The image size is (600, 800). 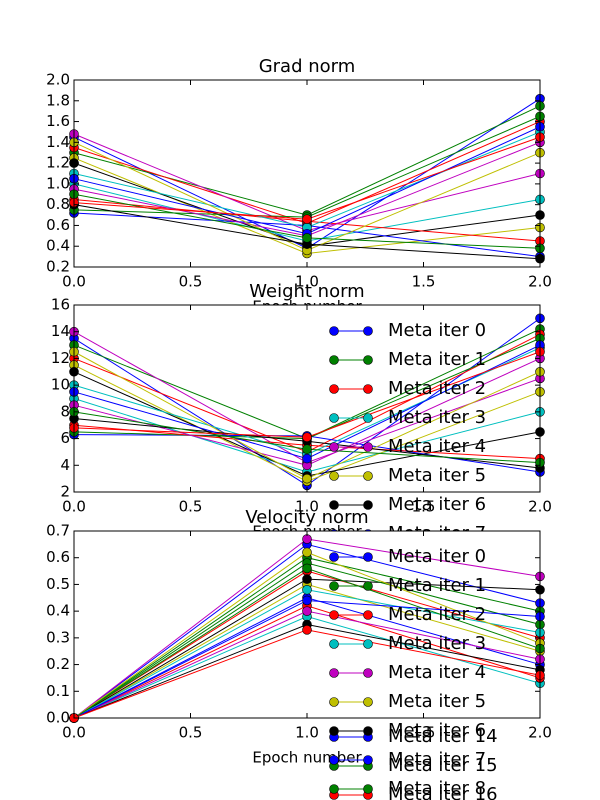 What do you see at coordinates (307, 66) in the screenshot?
I see `subplot-title: Grad norm` at bounding box center [307, 66].